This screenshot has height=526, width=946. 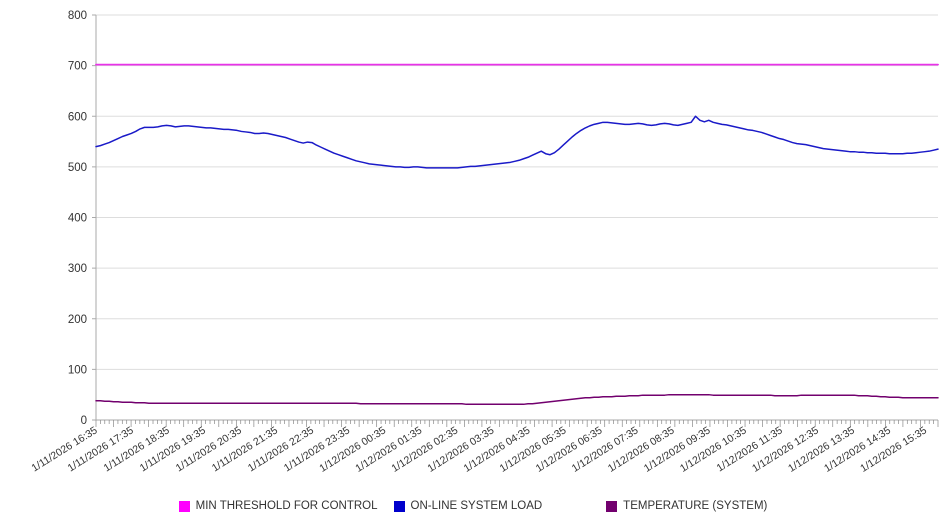 What do you see at coordinates (77, 370) in the screenshot?
I see `y-axis-tick-label: 100` at bounding box center [77, 370].